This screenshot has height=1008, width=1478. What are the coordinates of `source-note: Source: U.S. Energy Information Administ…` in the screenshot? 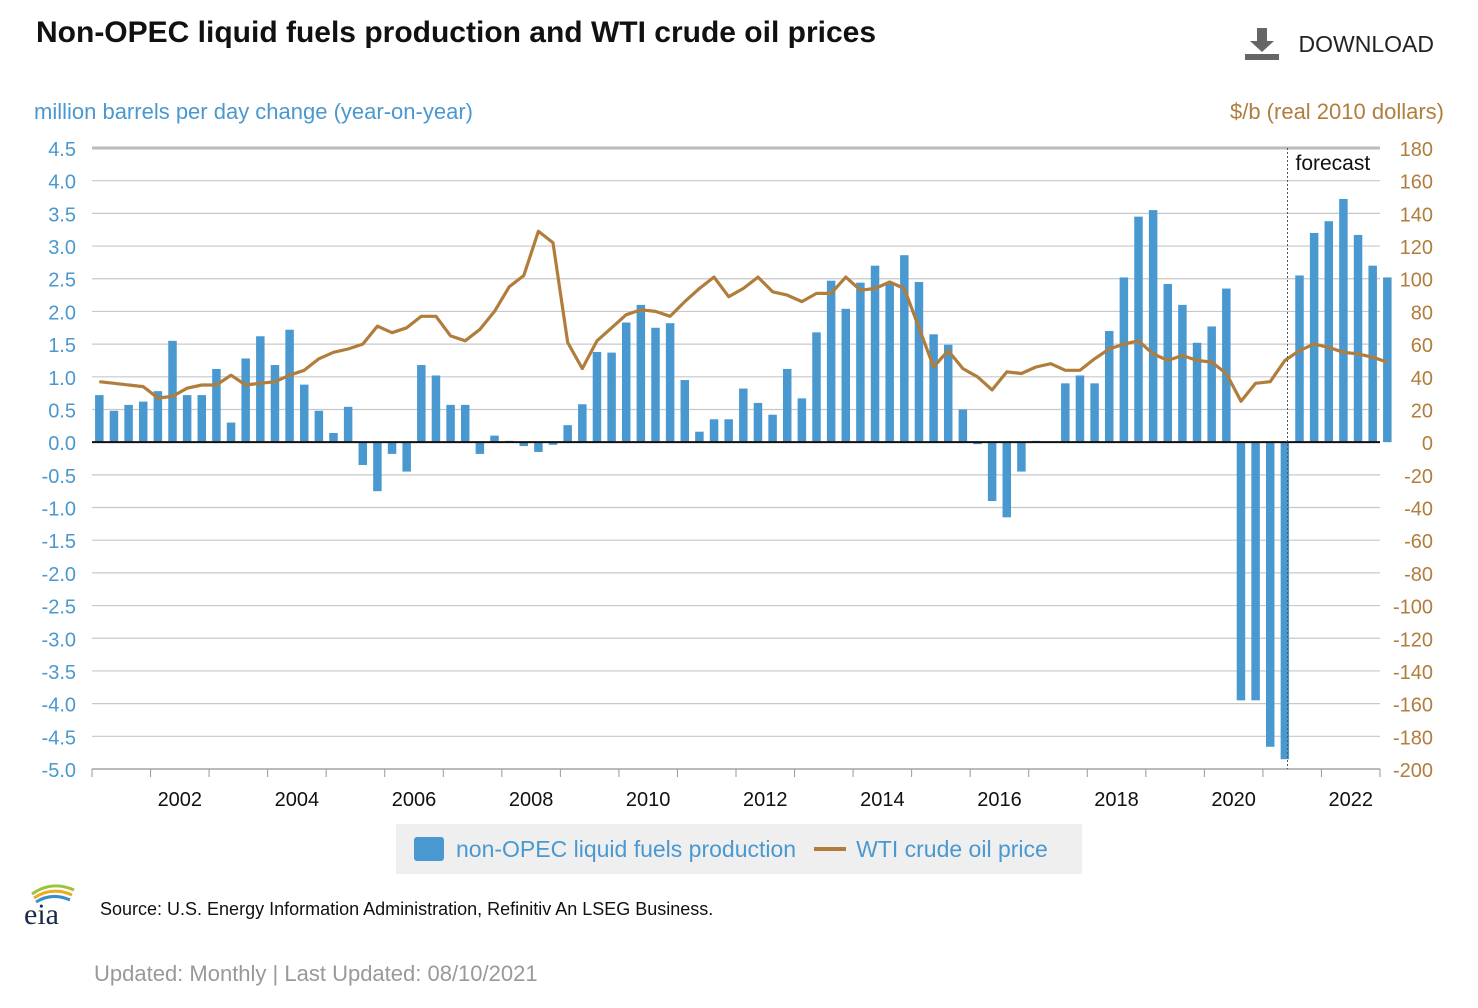 It's located at (407, 909).